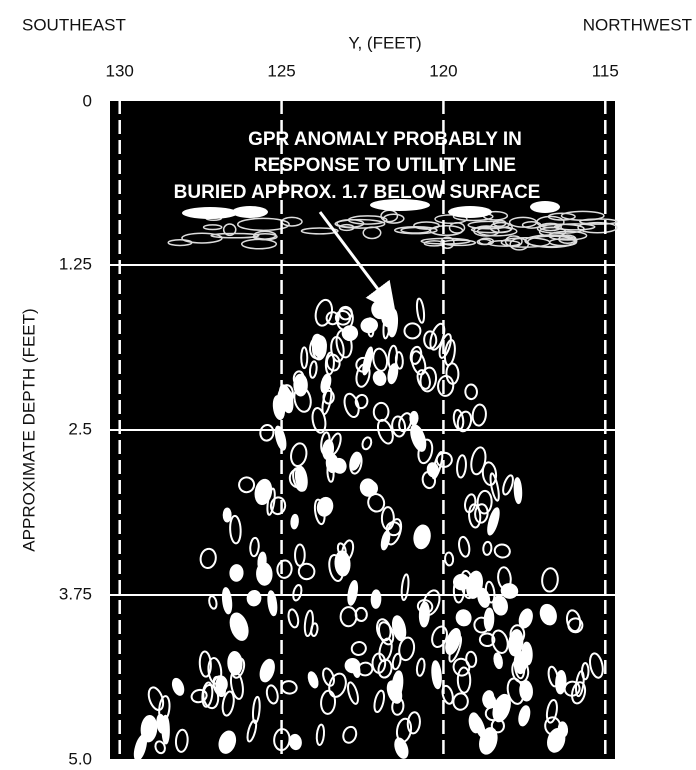 This screenshot has height=770, width=696. Describe the element at coordinates (443, 70) in the screenshot. I see `x-tick-label: 120` at that location.